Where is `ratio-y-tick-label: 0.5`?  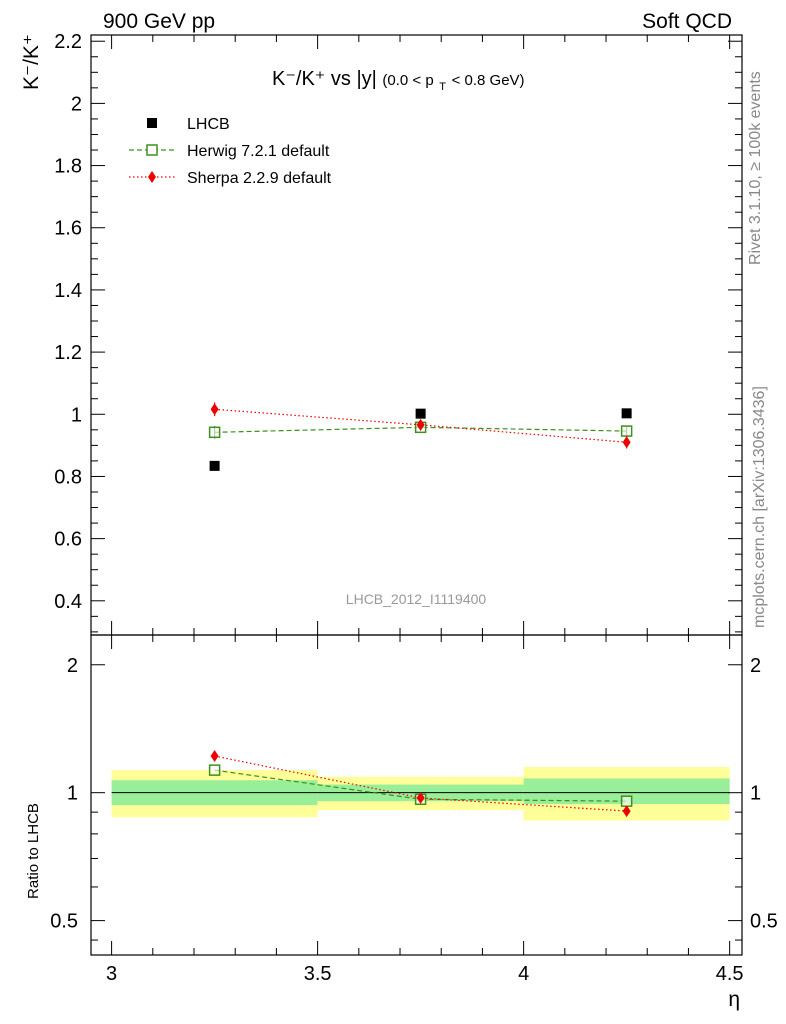 ratio-y-tick-label: 0.5 is located at coordinates (64, 922).